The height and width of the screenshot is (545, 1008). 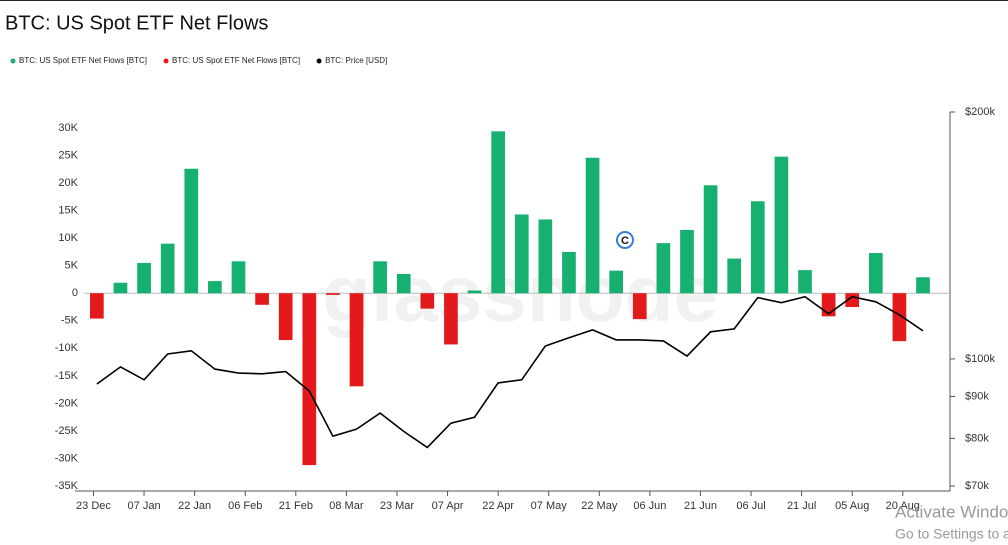 I want to click on x-tick-label: 07 Apr, so click(x=448, y=506).